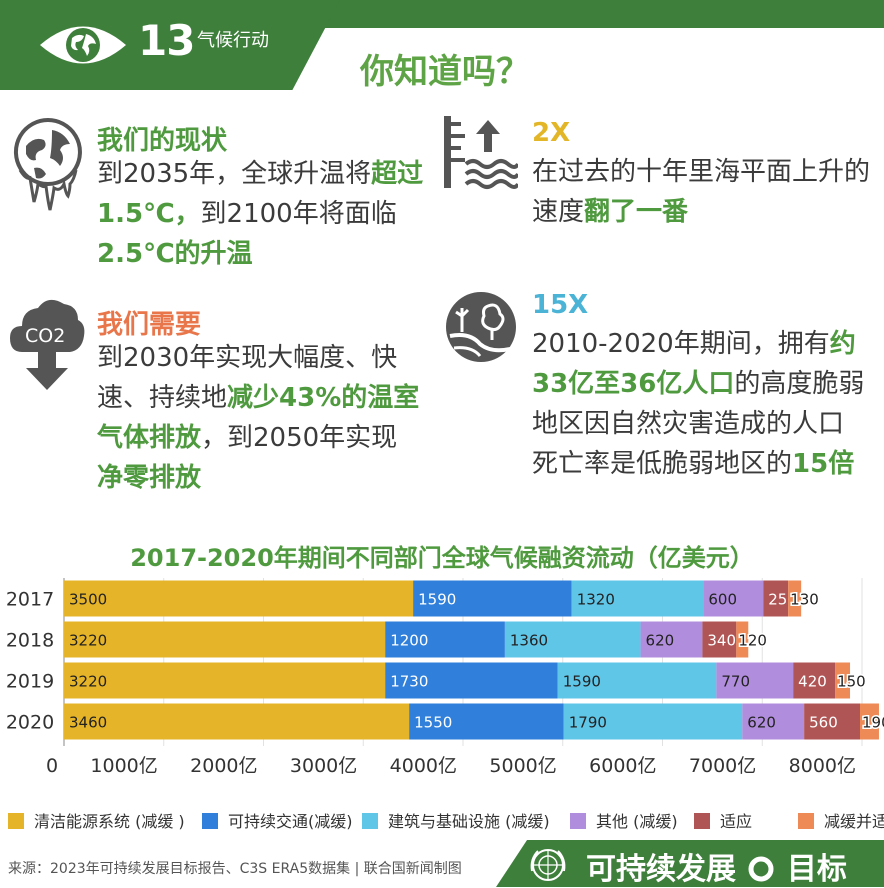 Image resolution: width=884 pixels, height=888 pixels. I want to click on fact-highlight: 1.5℃，, so click(149, 214).